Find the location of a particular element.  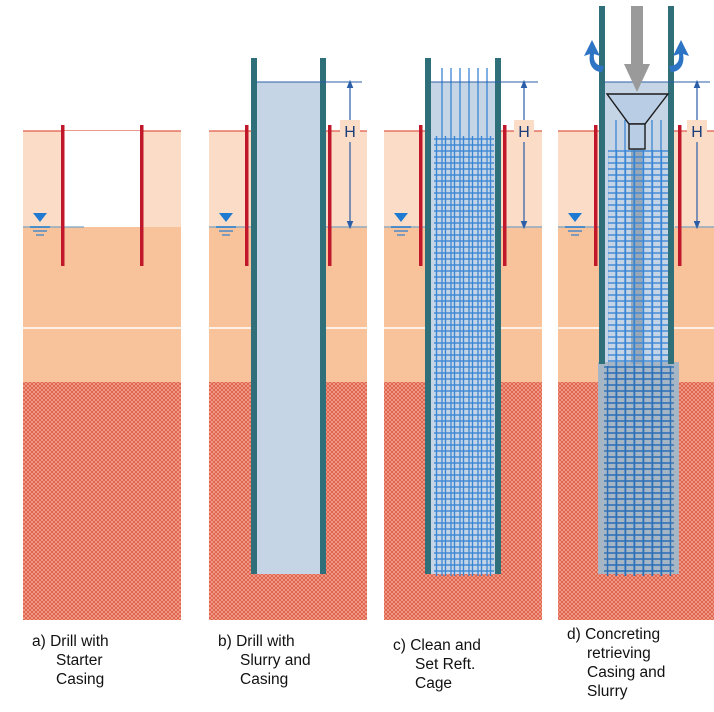

stage-a-caption-line-3: Casing is located at coordinates (80, 679).